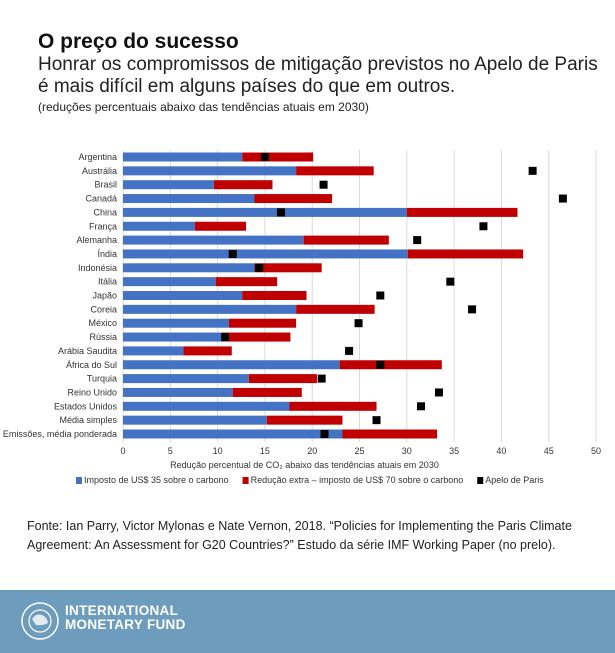 The height and width of the screenshot is (653, 615). Describe the element at coordinates (501, 451) in the screenshot. I see `x-tick-label: 40` at that location.